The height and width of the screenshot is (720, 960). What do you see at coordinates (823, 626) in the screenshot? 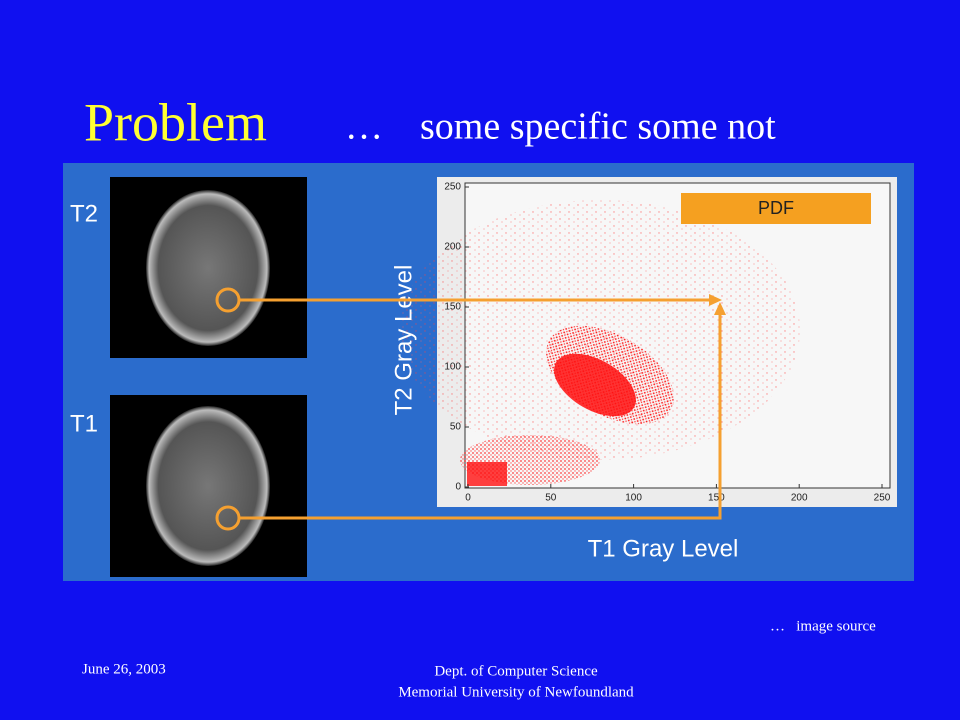
I see `source-note: … image source` at bounding box center [823, 626].